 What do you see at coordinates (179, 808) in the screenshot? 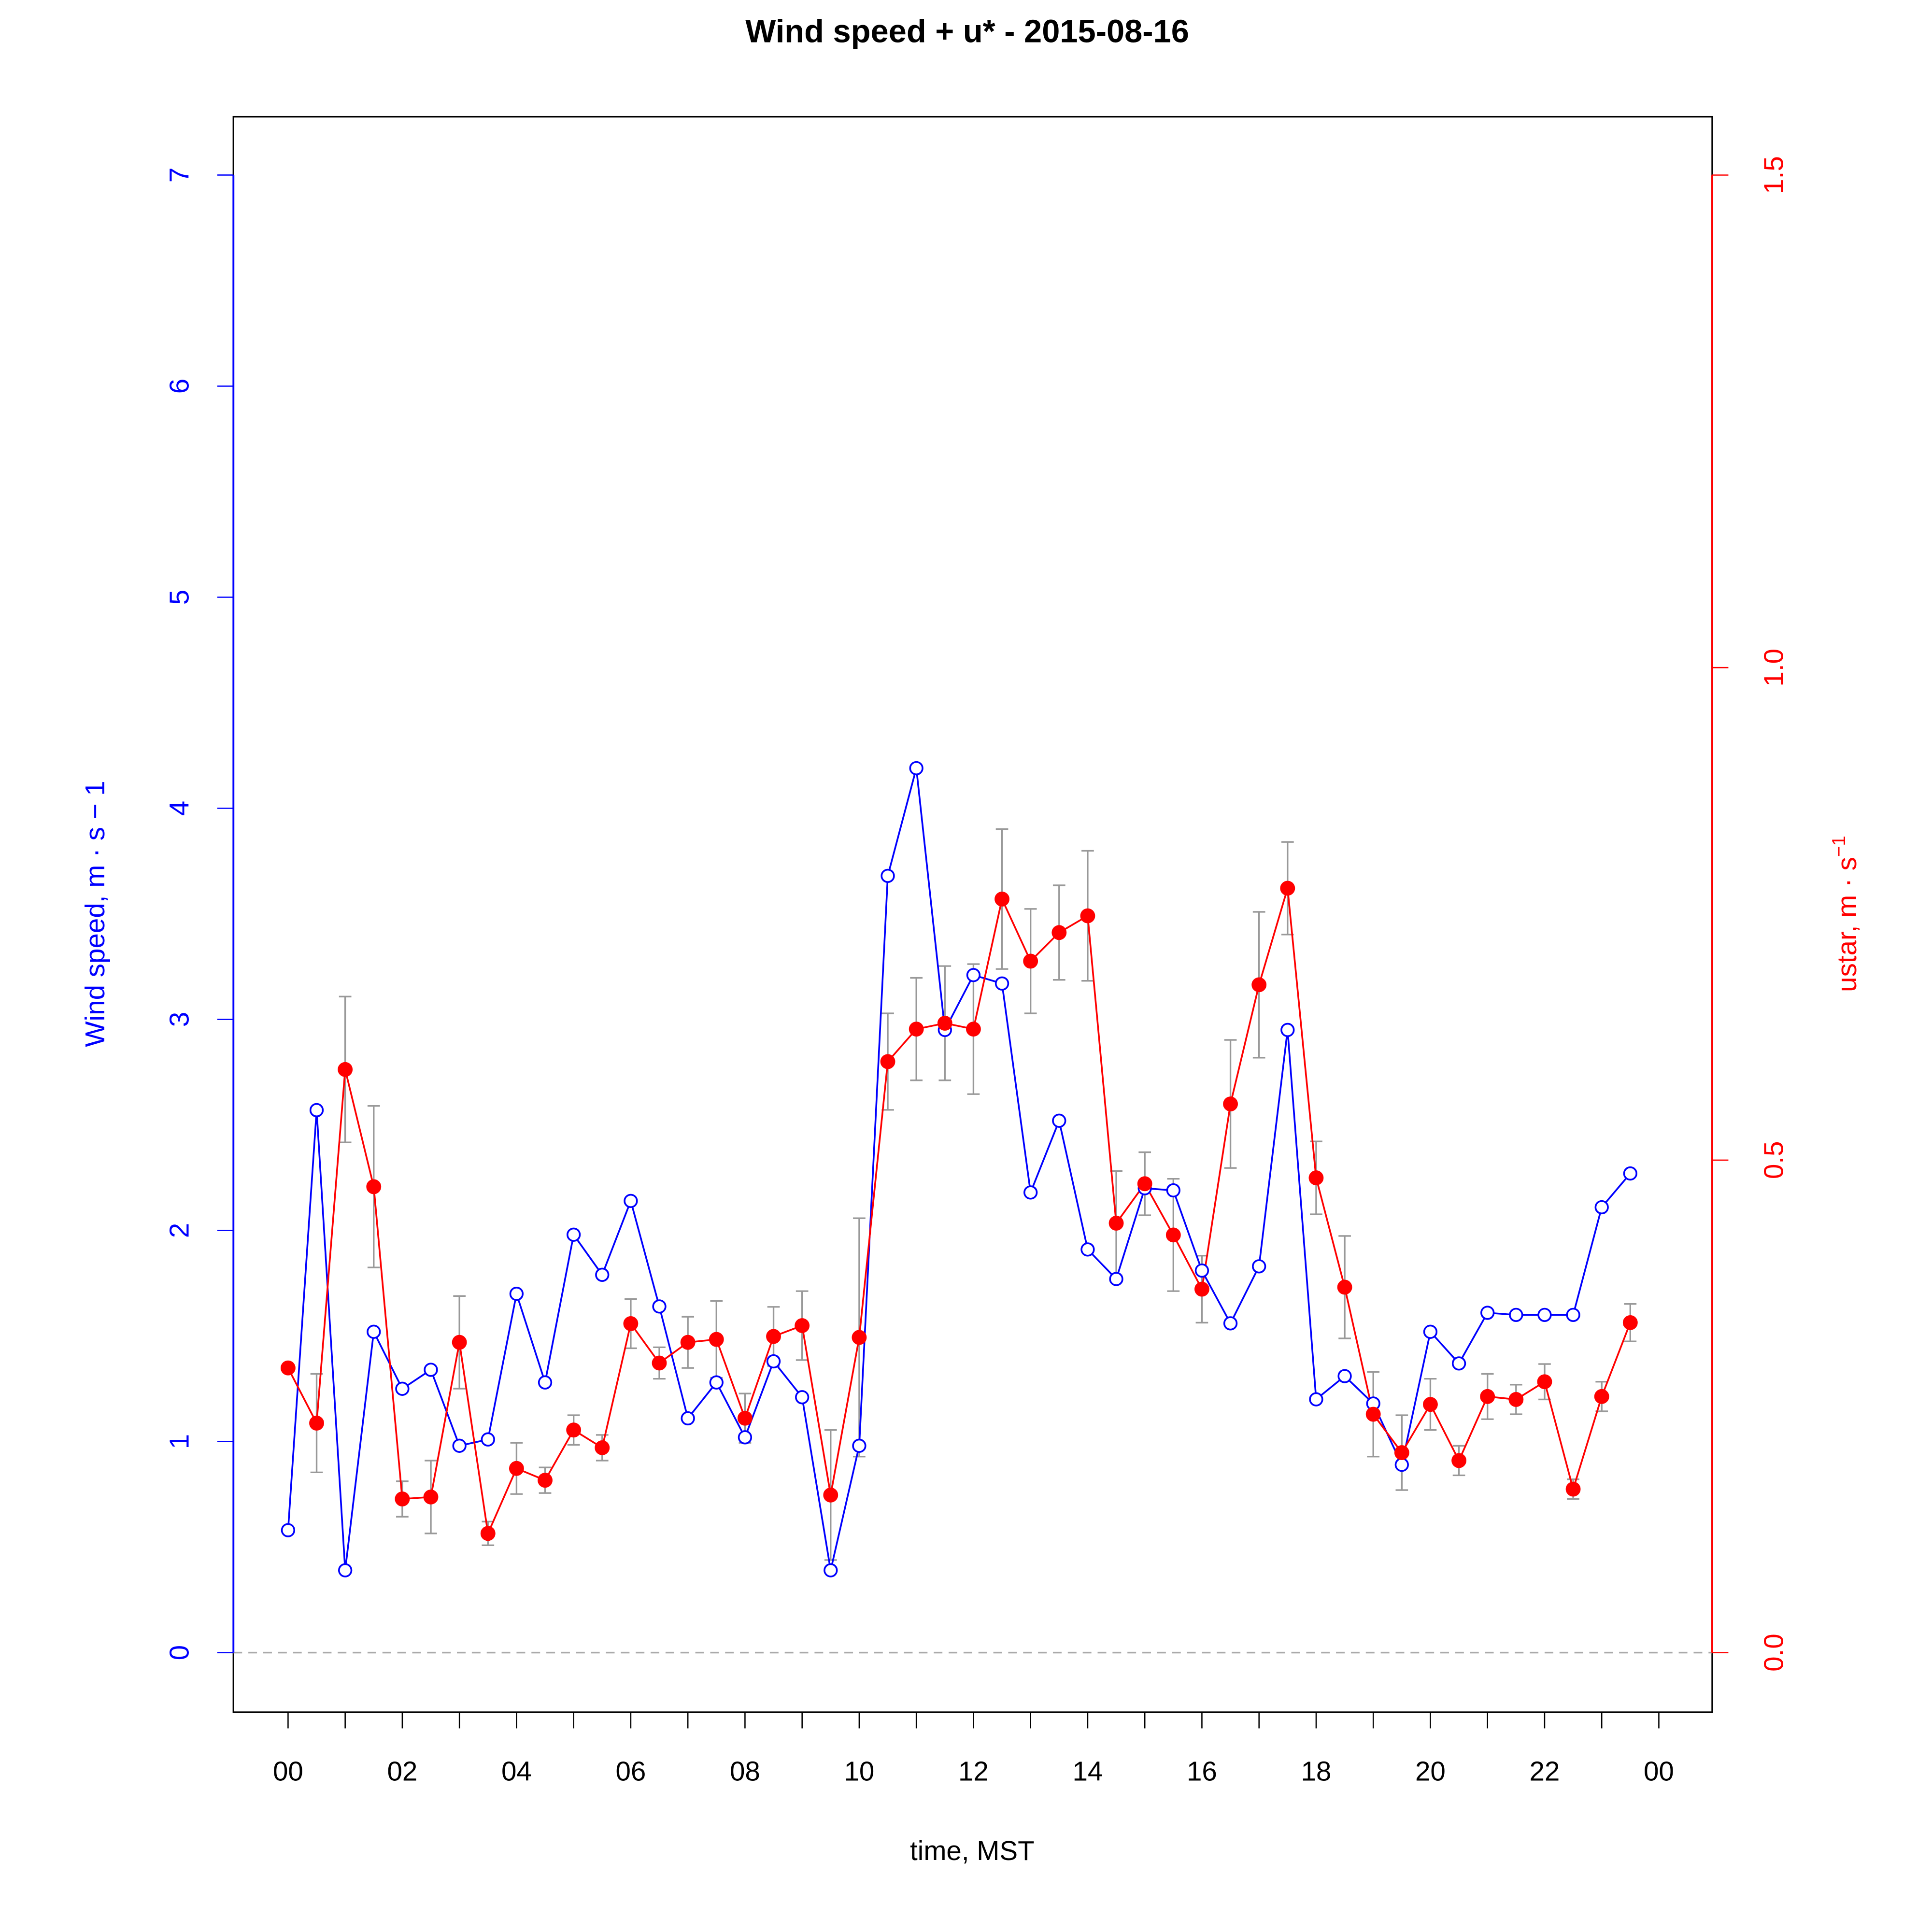
I see `y-tick-label-left: 4` at bounding box center [179, 808].